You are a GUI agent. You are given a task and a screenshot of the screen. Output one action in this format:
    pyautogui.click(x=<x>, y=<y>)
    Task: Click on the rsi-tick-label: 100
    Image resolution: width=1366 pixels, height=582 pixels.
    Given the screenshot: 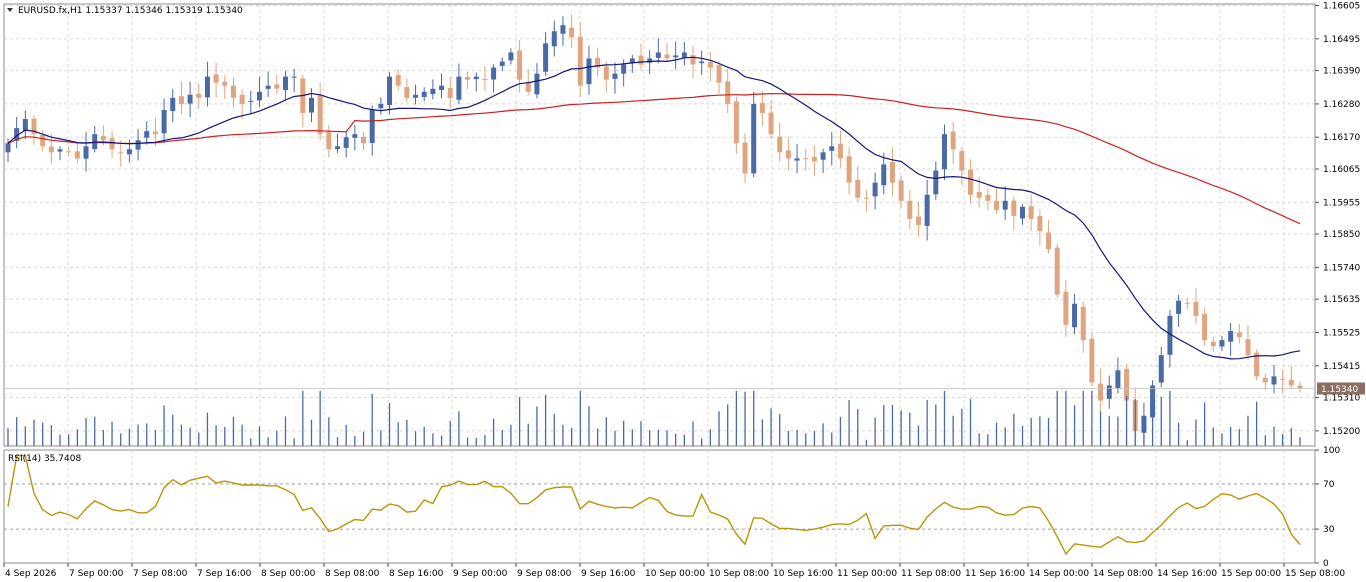 What is the action you would take?
    pyautogui.click(x=1331, y=451)
    